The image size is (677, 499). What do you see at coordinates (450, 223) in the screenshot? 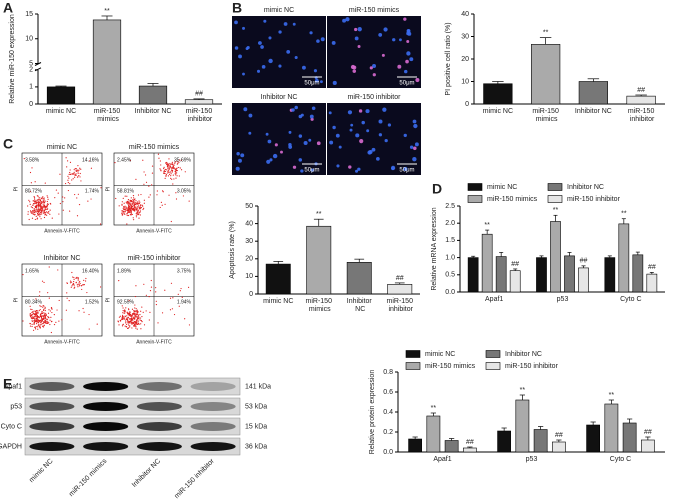
I see `y-tick-label: 2.0` at bounding box center [450, 223].